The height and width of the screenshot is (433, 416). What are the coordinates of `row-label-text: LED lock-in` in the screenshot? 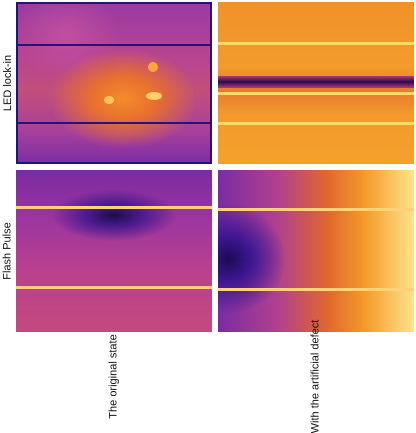 It's located at (8, 83).